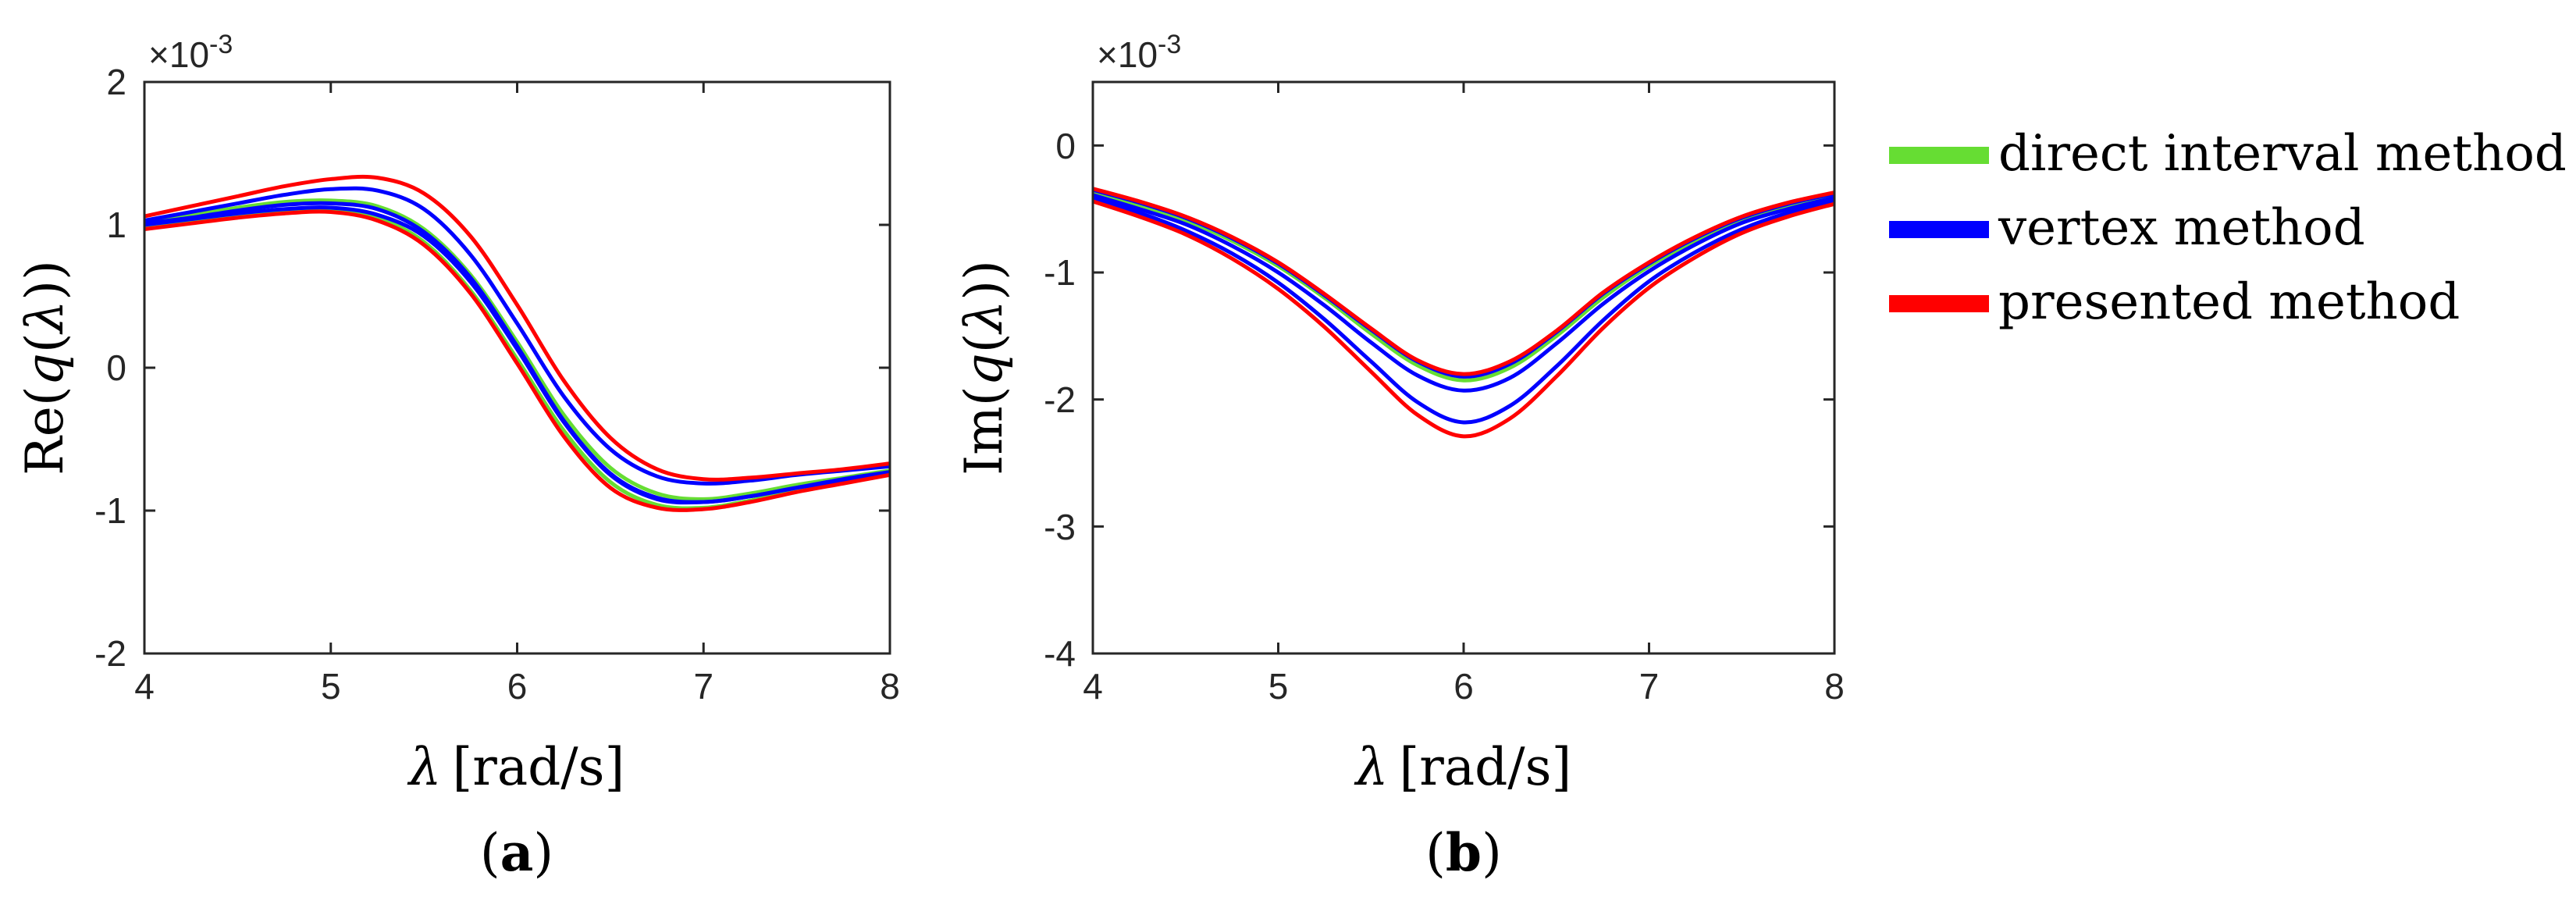  What do you see at coordinates (221, 44) in the screenshot?
I see `panel-a-exponent-power: -3` at bounding box center [221, 44].